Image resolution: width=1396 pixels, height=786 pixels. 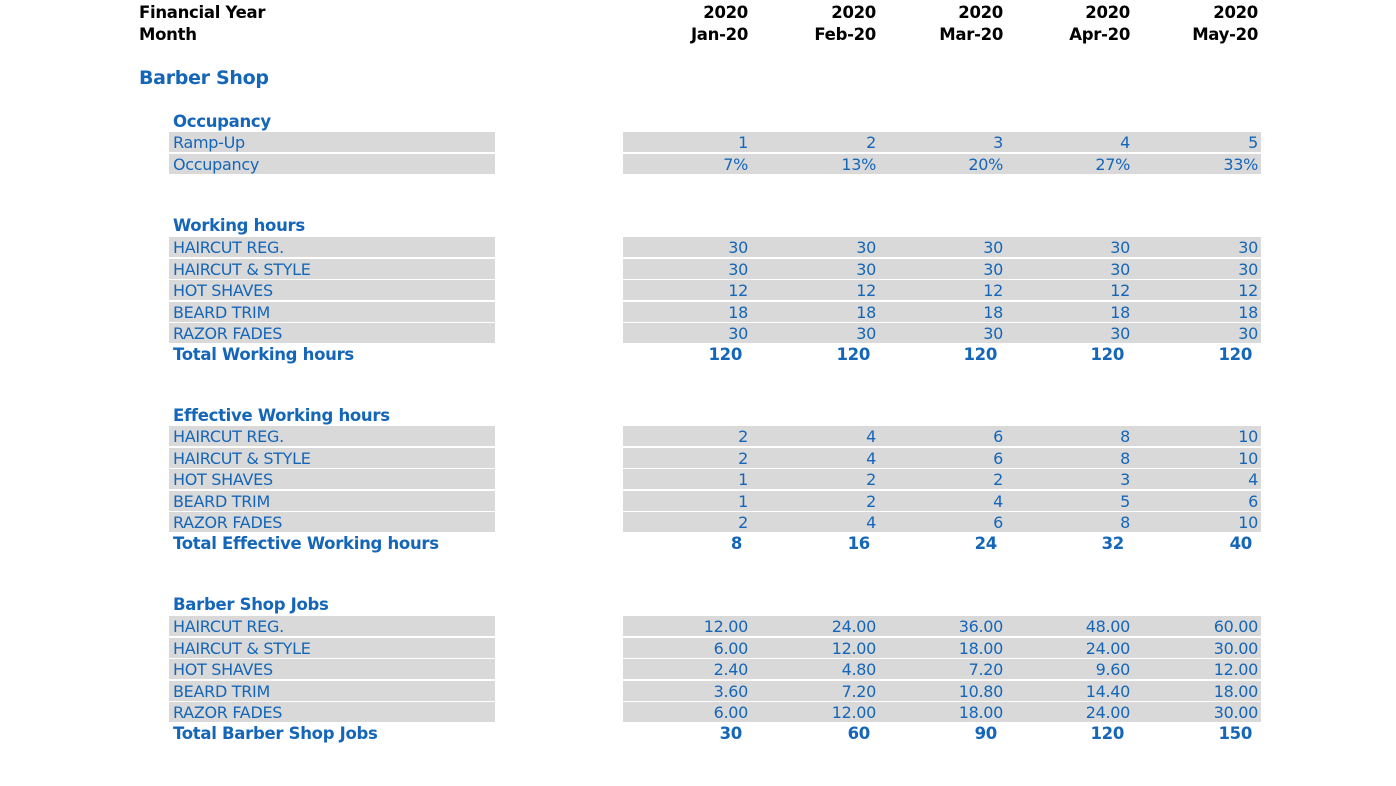 What do you see at coordinates (1225, 34) in the screenshot?
I see `month-col-5: May-20` at bounding box center [1225, 34].